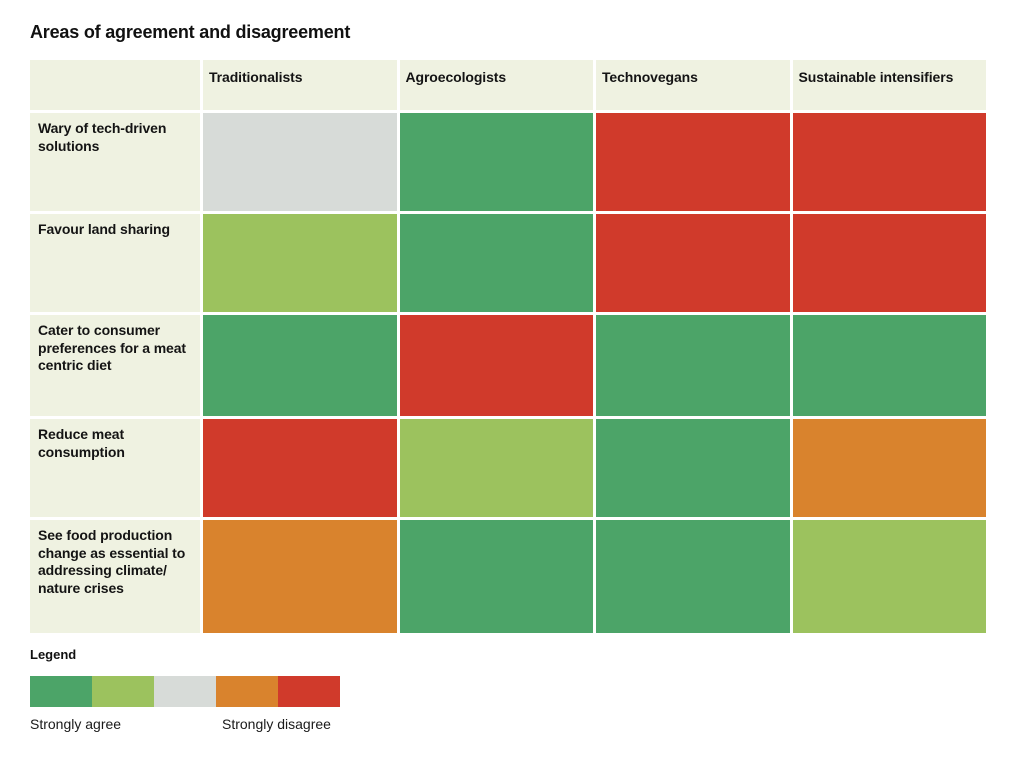  I want to click on column-header-4: Sustainable intensifiers, so click(889, 85).